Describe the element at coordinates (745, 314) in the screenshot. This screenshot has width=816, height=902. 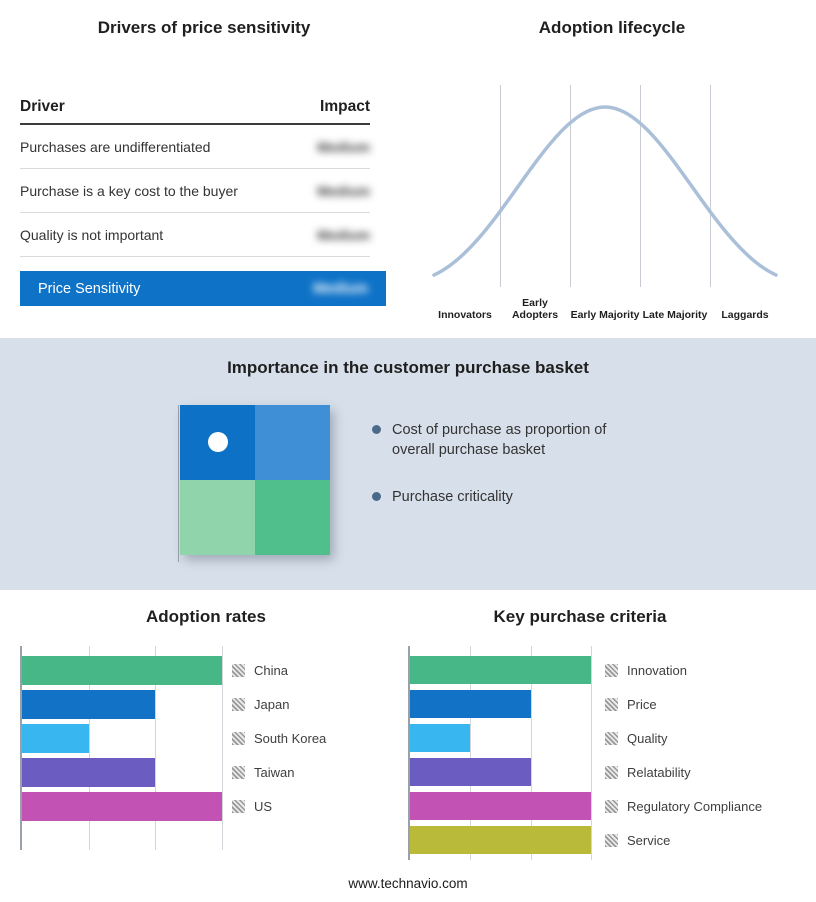
I see `stage-label: Laggards` at that location.